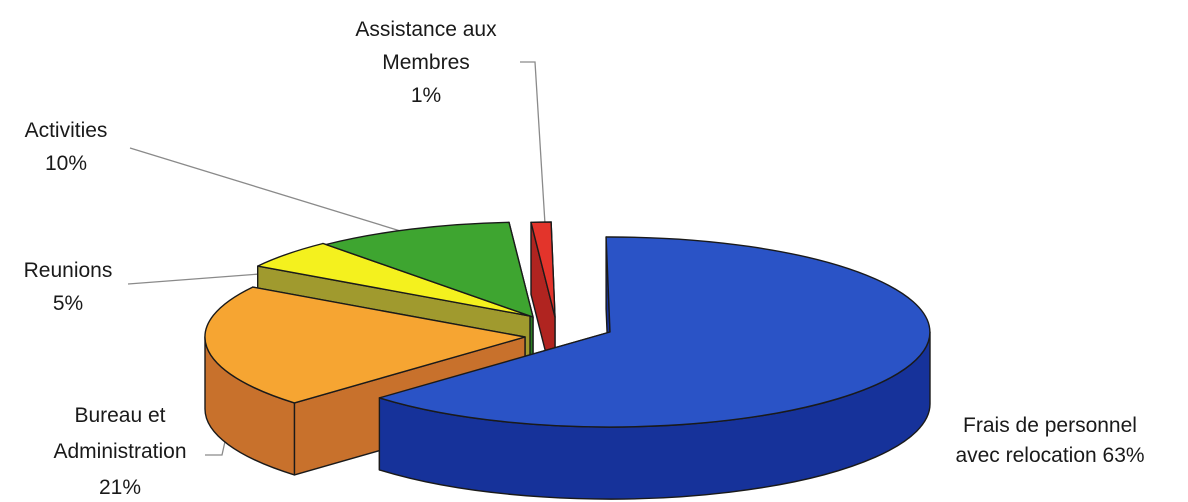 The image size is (1188, 502). I want to click on slice-label-3-line-0: Activities, so click(66, 130).